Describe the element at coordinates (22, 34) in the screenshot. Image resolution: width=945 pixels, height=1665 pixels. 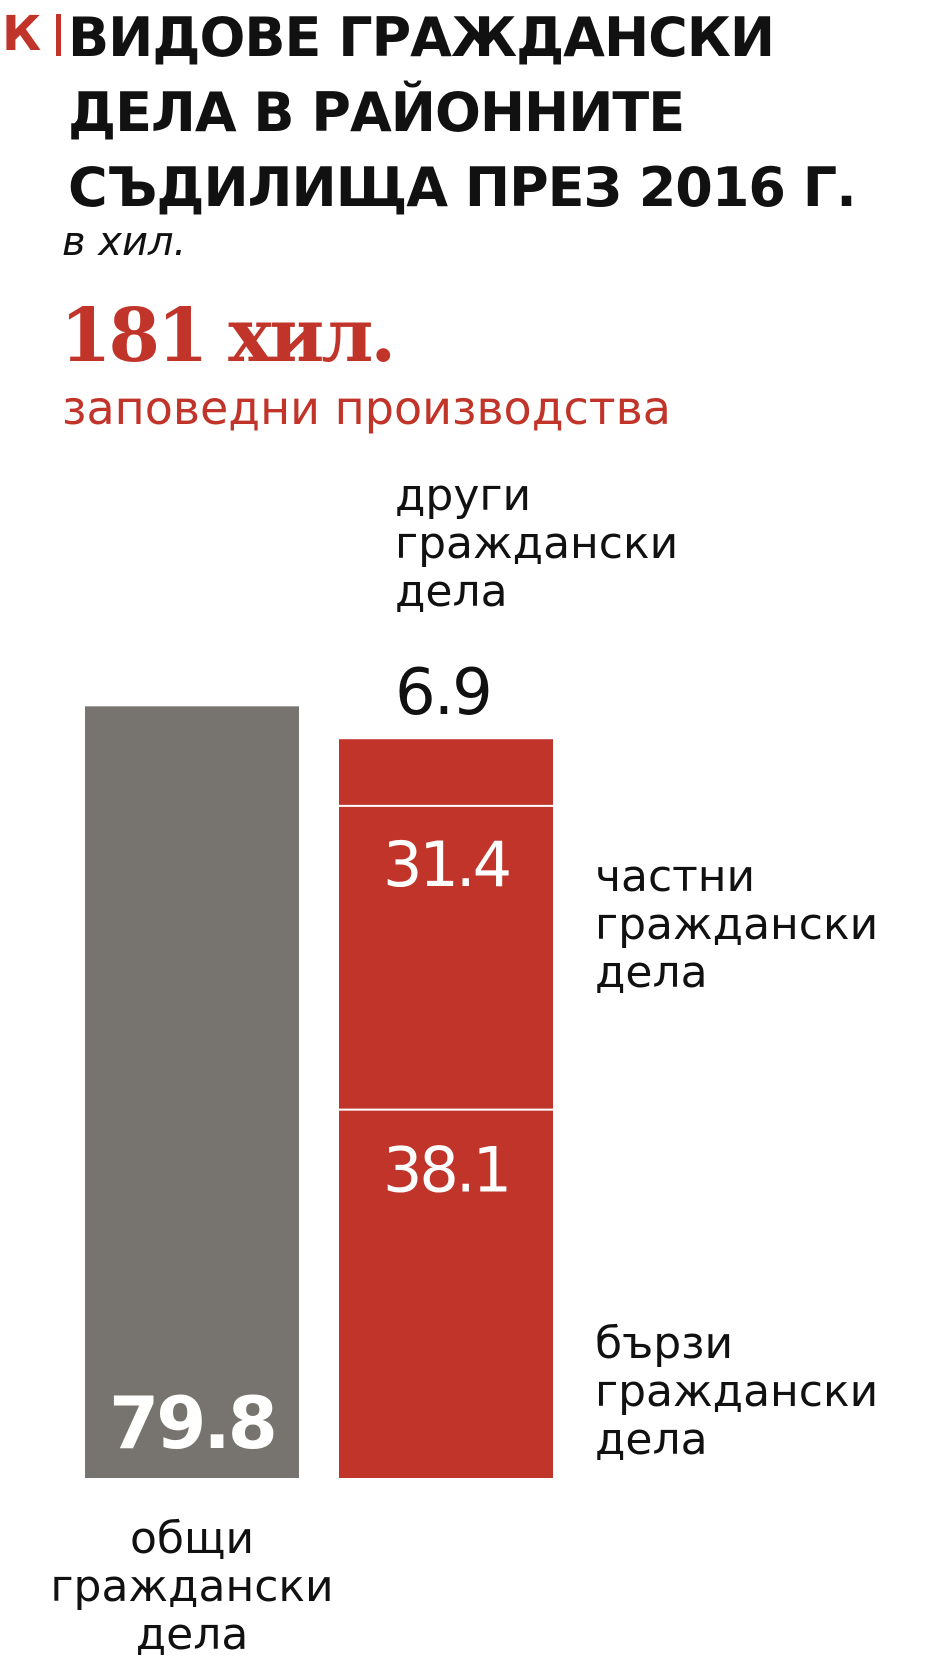
I see `brand-letter: К` at that location.